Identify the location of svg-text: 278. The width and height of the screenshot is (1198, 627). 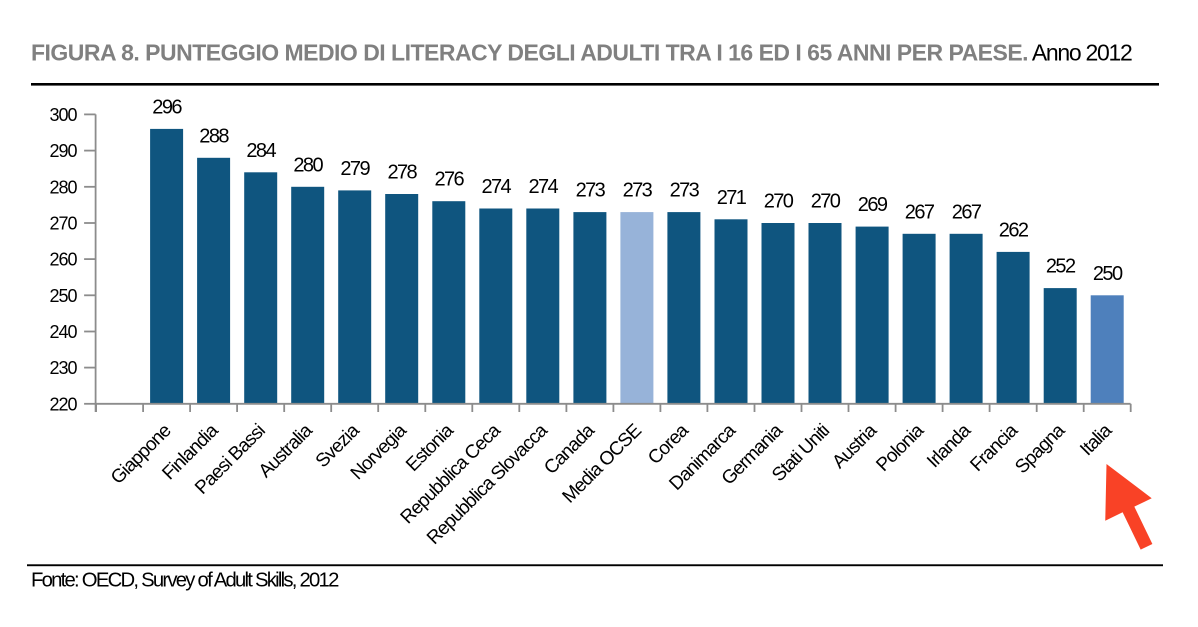
(403, 173).